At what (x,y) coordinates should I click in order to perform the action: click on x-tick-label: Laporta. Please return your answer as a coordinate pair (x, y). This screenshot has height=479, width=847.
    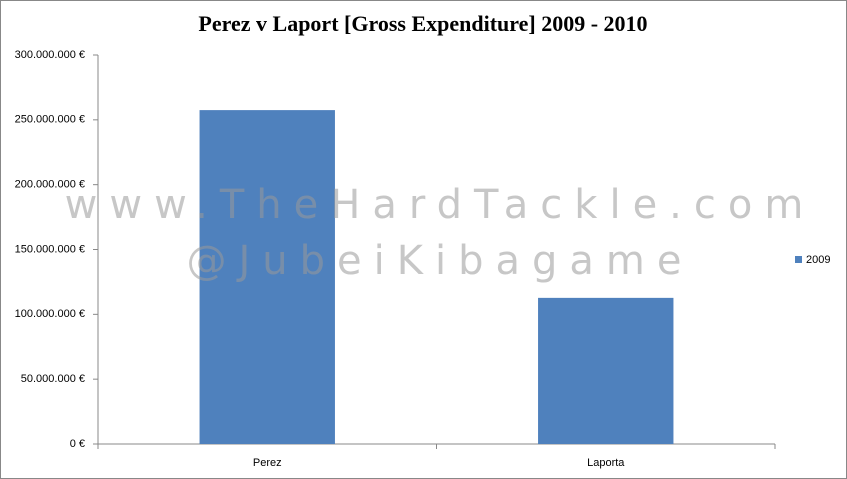
    Looking at the image, I should click on (606, 463).